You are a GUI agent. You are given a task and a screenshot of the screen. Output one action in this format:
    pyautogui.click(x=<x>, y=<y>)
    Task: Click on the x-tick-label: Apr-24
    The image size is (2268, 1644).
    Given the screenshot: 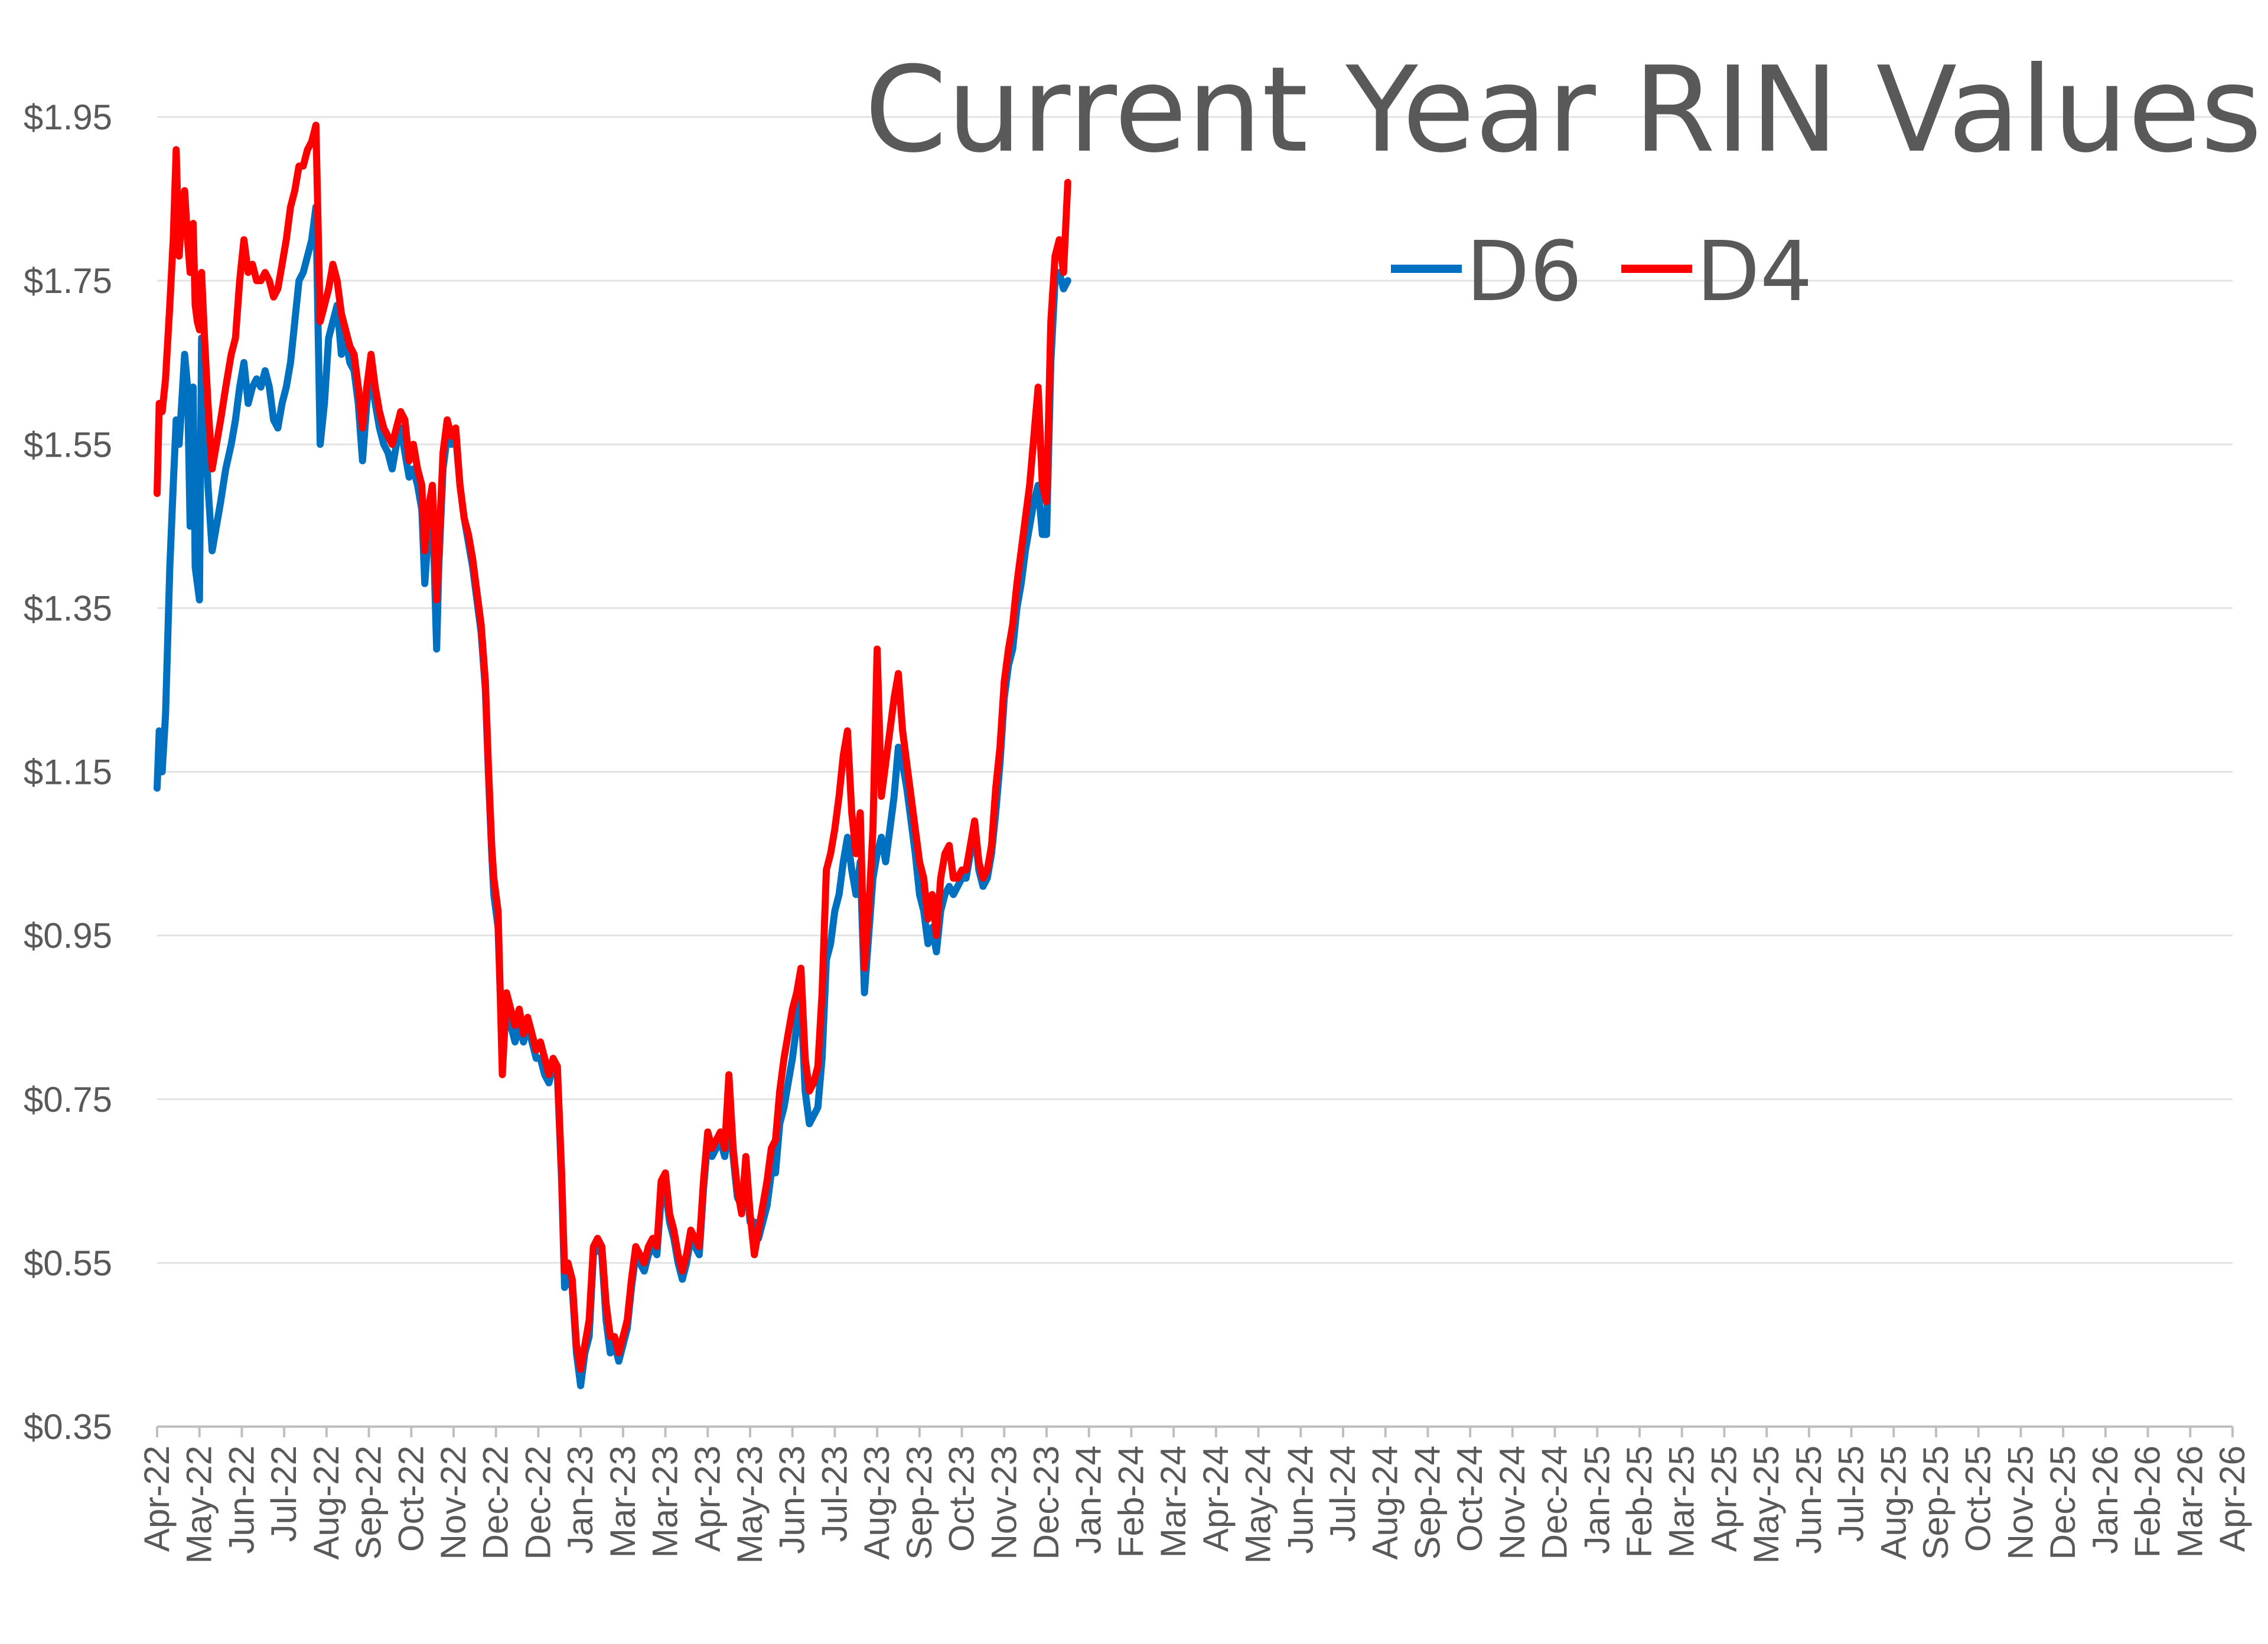 What is the action you would take?
    pyautogui.click(x=1216, y=1499)
    